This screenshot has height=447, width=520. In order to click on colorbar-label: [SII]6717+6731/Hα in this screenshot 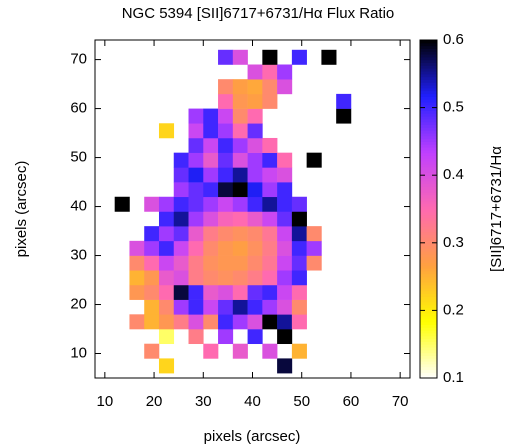, I will do `click(496, 209)`.